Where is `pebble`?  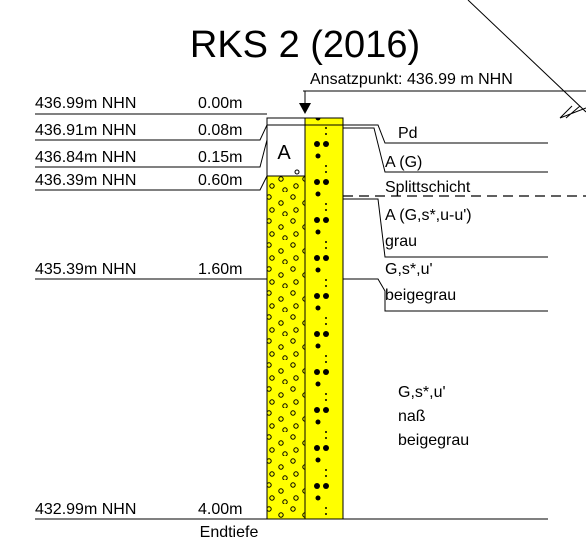
pebble is located at coordinates (297, 172).